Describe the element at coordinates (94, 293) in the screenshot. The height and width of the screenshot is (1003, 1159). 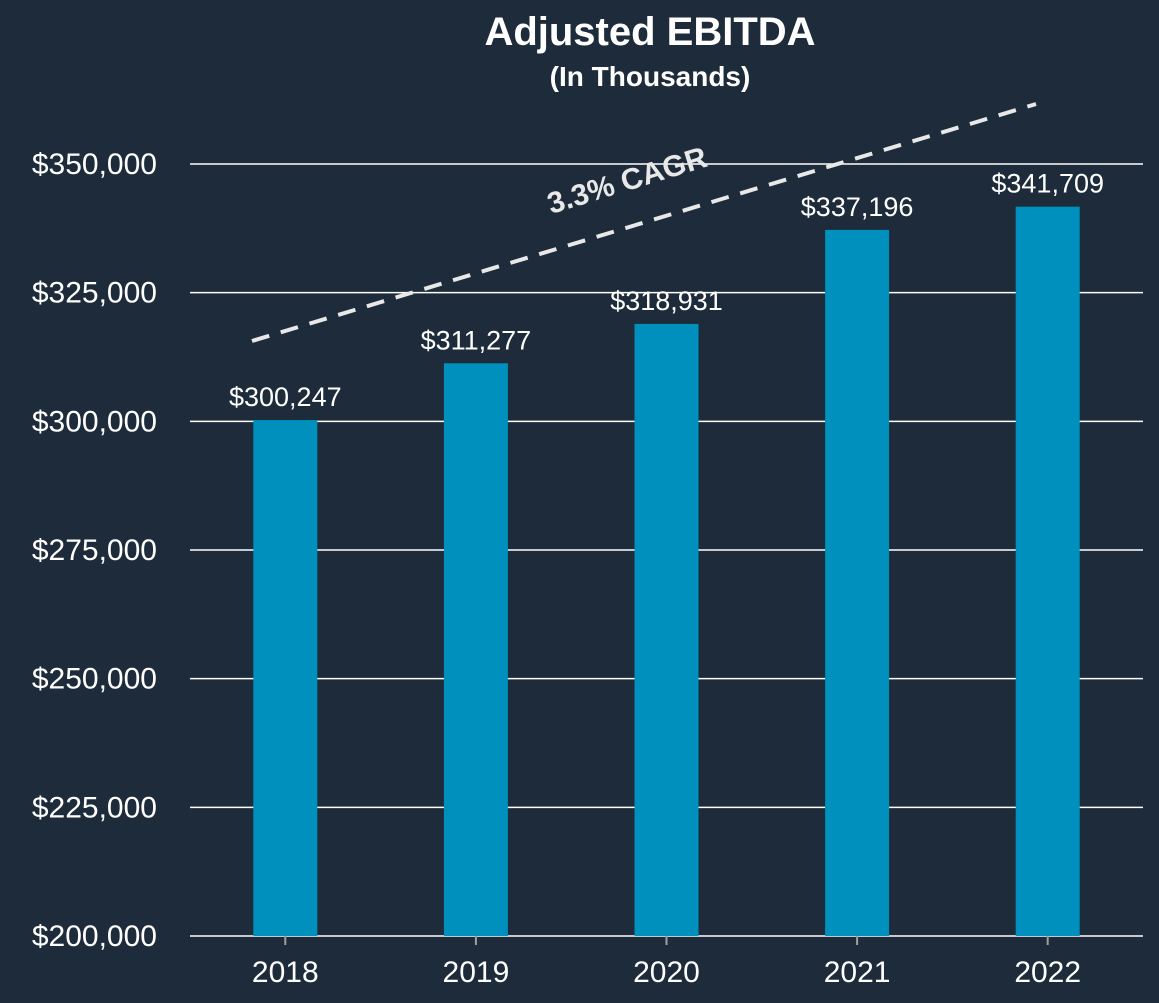
I see `y-tick-label: $325,000` at that location.